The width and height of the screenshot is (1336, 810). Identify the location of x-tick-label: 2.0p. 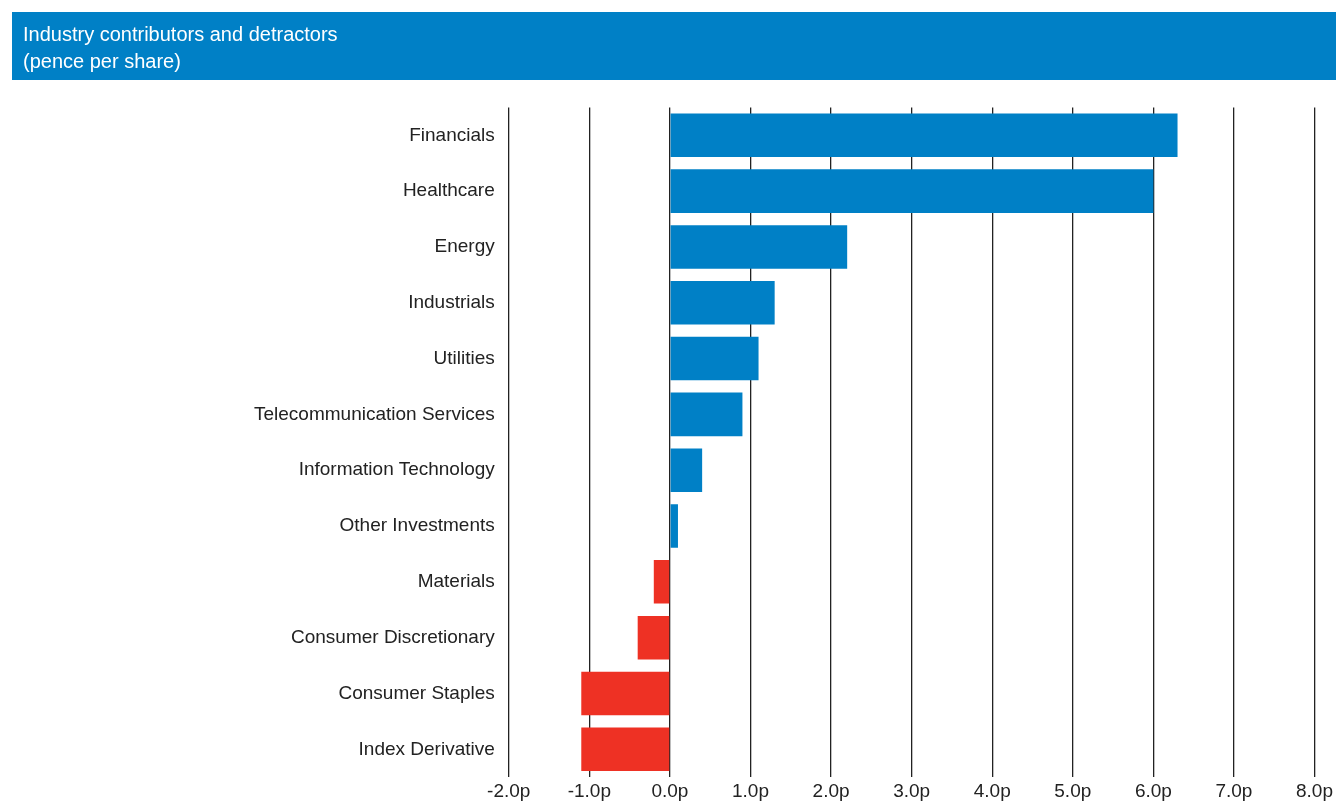
(831, 790).